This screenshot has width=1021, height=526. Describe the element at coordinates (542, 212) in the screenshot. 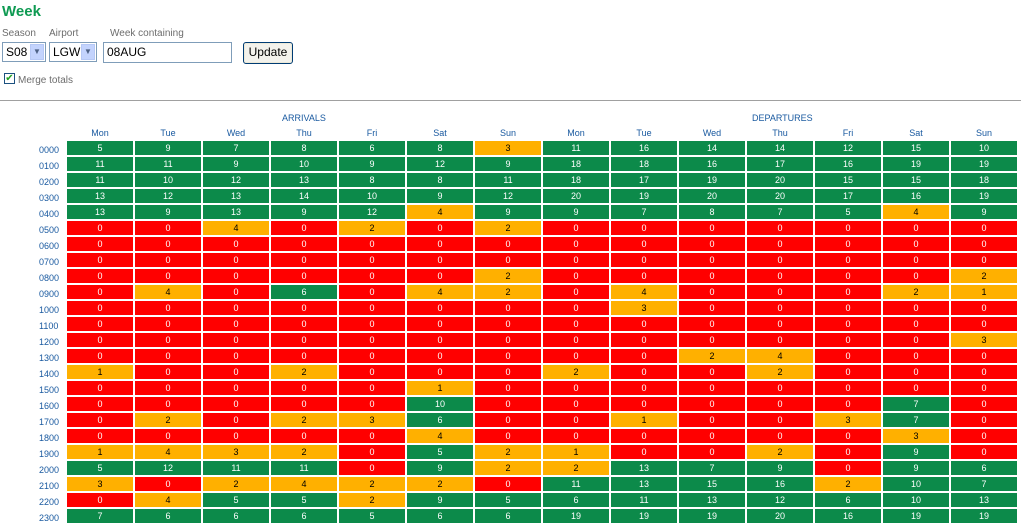

I see `table-row: 13 9 13 9 12 4 9 9 7 8 7 5 4 9` at that location.